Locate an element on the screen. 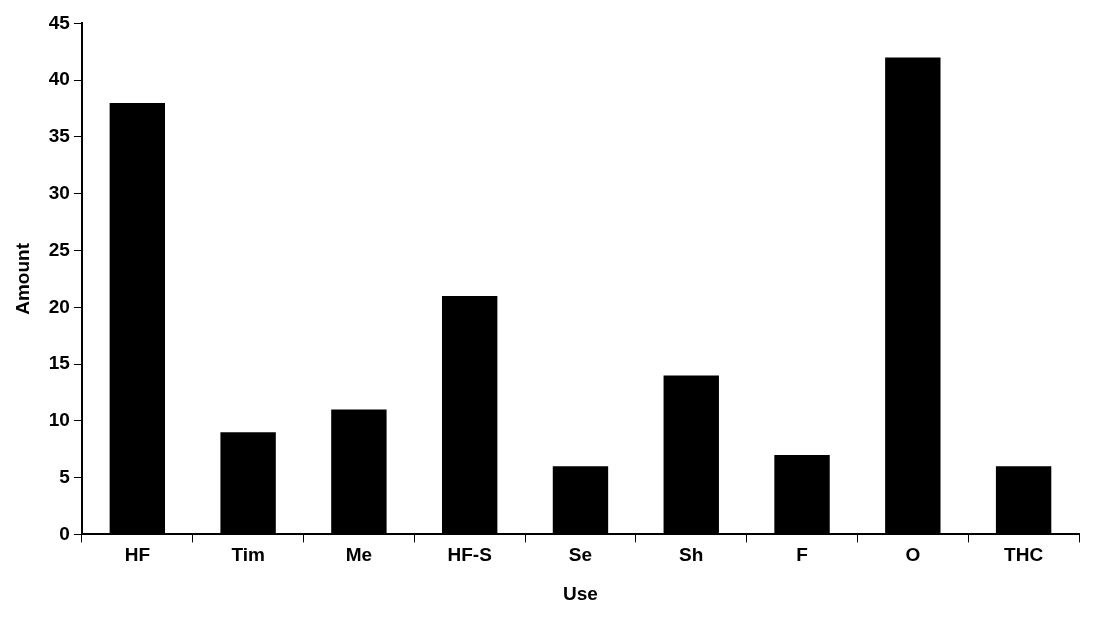  x-tick-label: HF-S is located at coordinates (469, 555).